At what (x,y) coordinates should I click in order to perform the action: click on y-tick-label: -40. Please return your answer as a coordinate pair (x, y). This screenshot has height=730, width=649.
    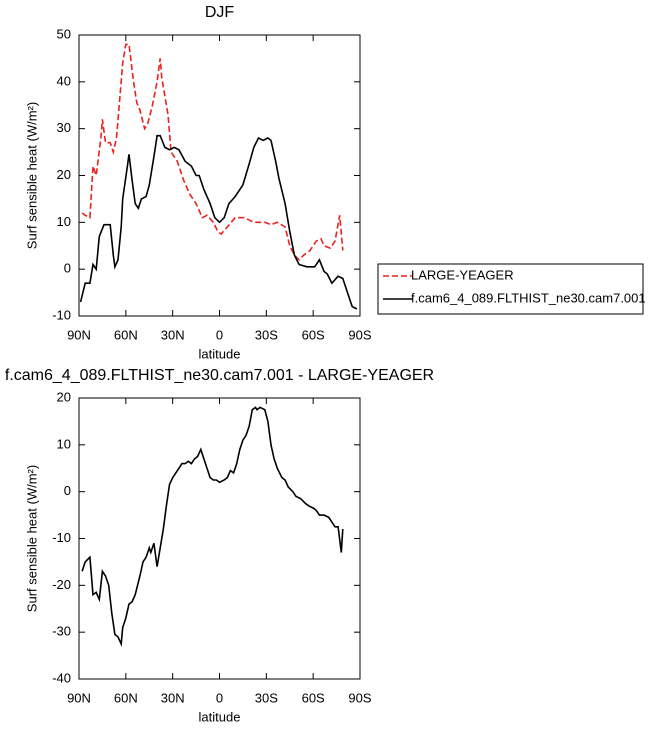
    Looking at the image, I should click on (61, 677).